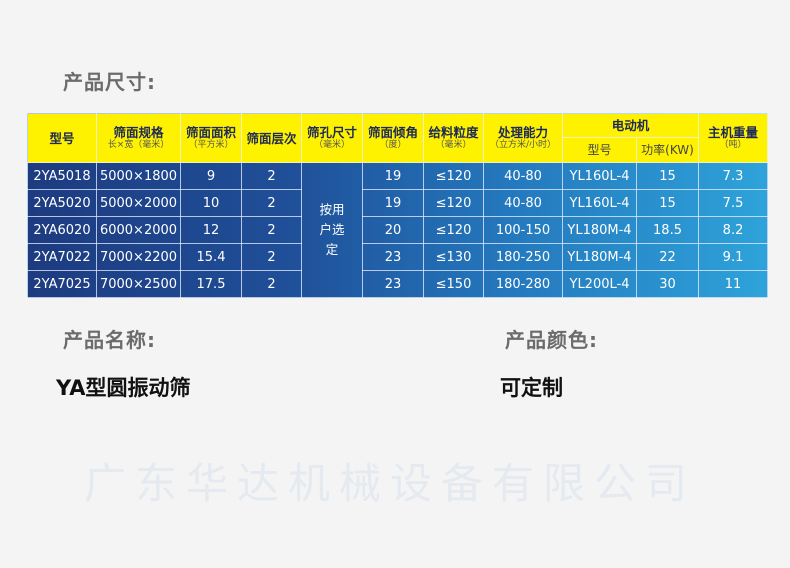 The width and height of the screenshot is (790, 568). Describe the element at coordinates (453, 138) in the screenshot. I see `header-feed: 给料粒度 （毫米）` at that location.